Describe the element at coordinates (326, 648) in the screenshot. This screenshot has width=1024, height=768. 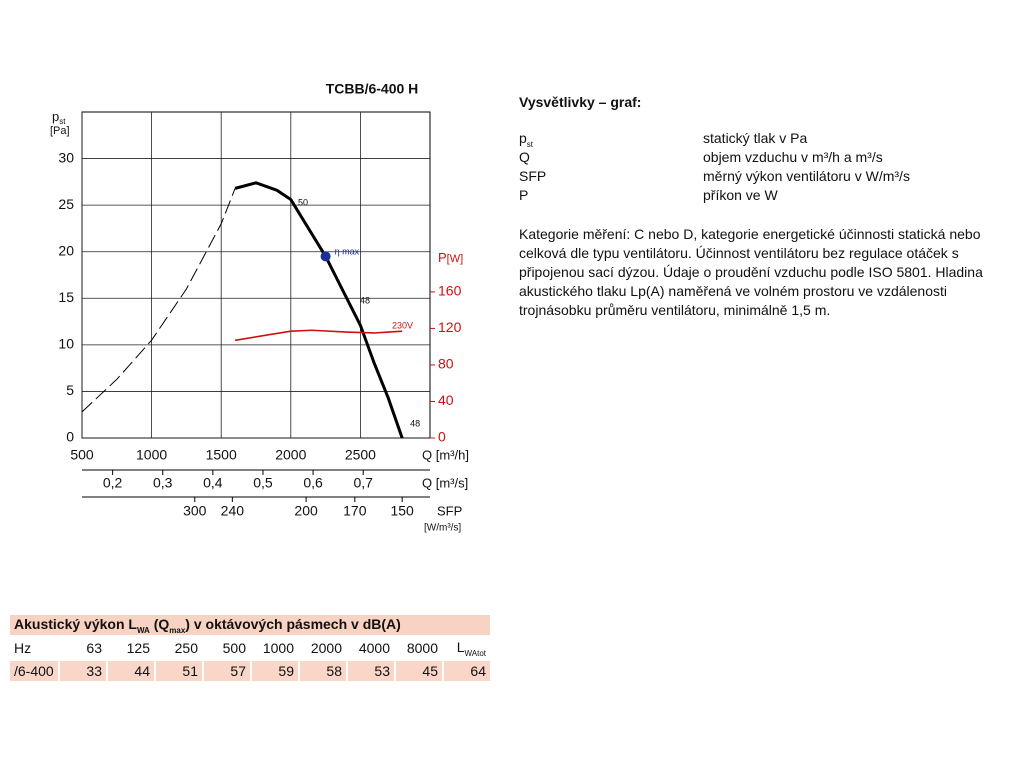
I see `header-cell: 2000` at that location.